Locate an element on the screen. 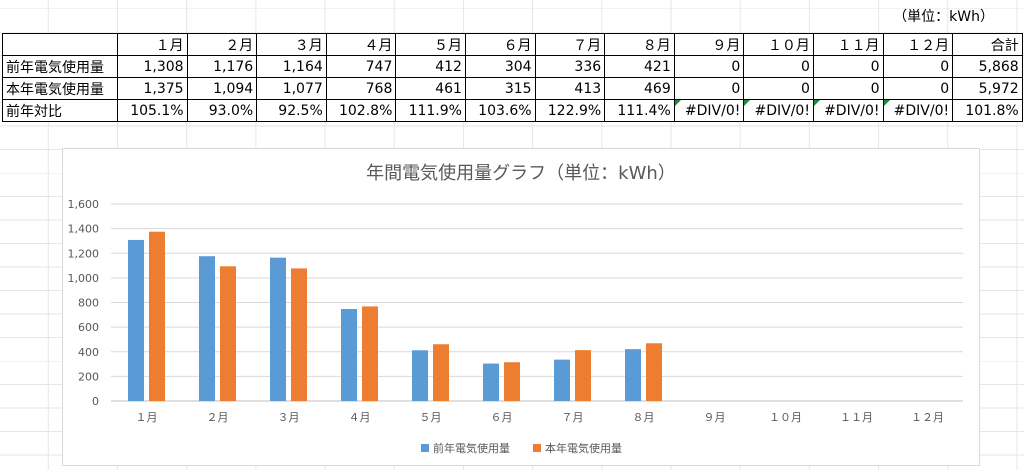 This screenshot has width=1024, height=470. x-category-label: １０月 is located at coordinates (785, 417).